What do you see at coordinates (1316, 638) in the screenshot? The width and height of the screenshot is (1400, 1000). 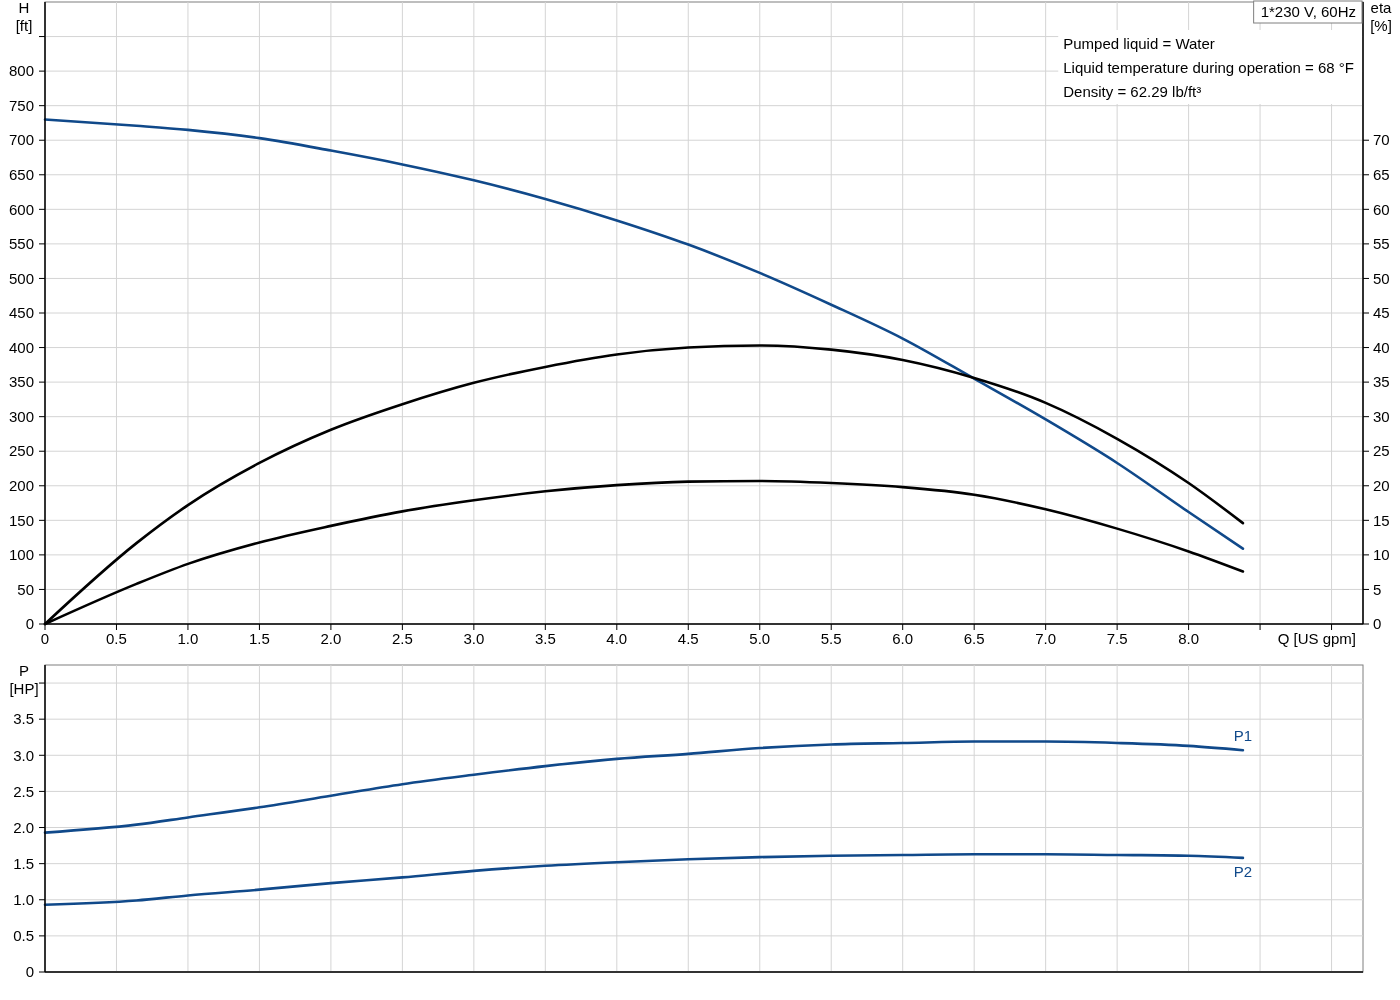 I see `x-axis-title: Q [US gpm]` at bounding box center [1316, 638].